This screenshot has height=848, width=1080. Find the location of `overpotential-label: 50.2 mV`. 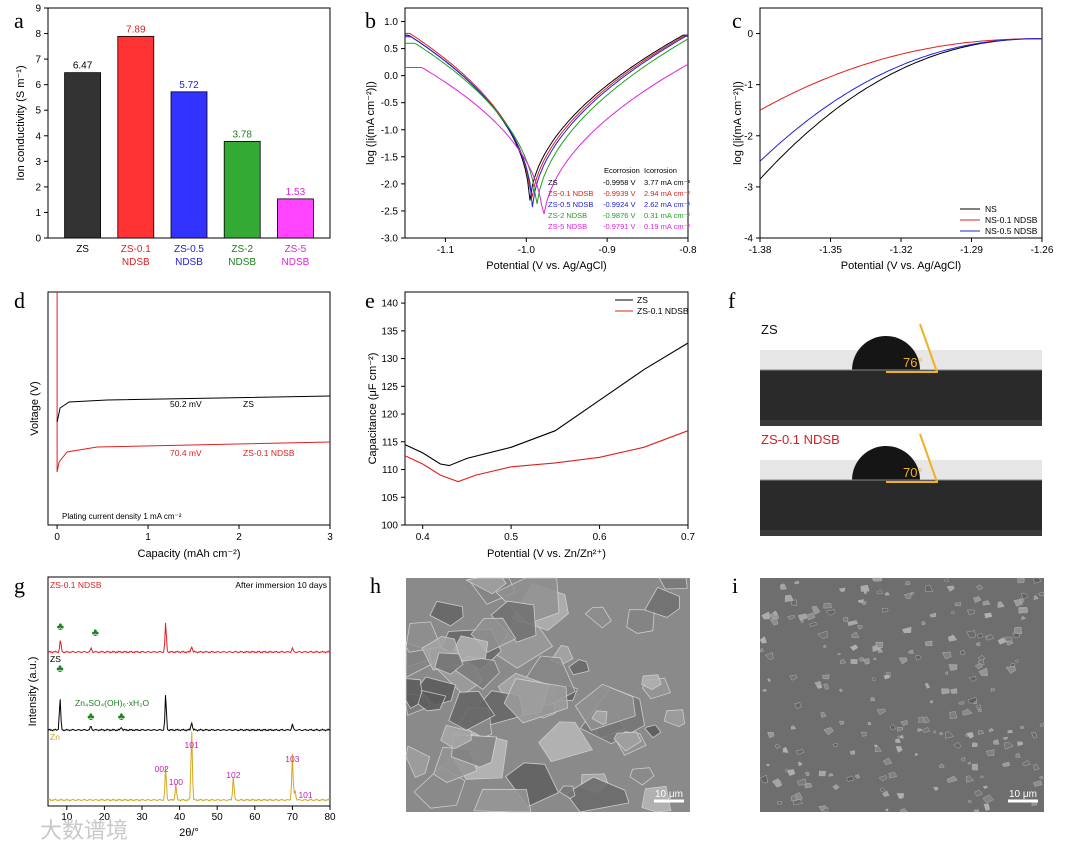

overpotential-label: 50.2 mV is located at coordinates (186, 404).